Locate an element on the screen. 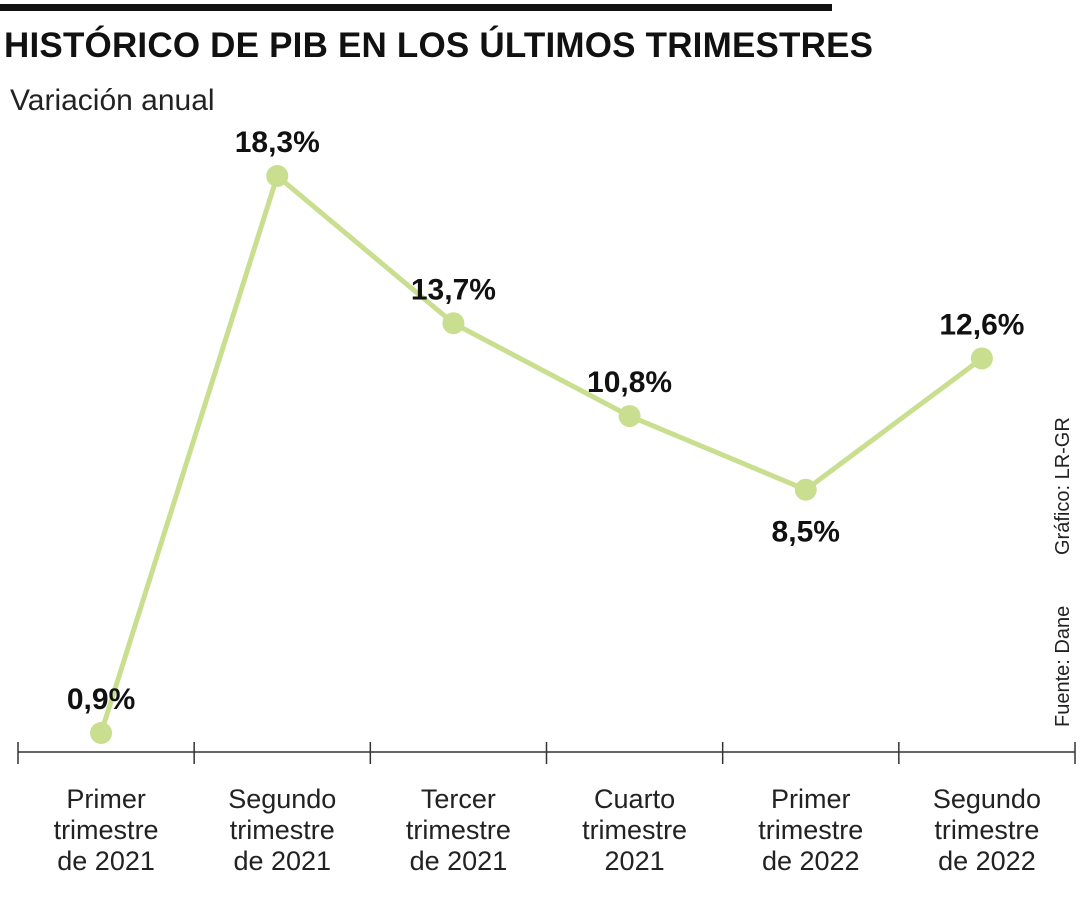  data-label-6: 12,6% is located at coordinates (981, 324).